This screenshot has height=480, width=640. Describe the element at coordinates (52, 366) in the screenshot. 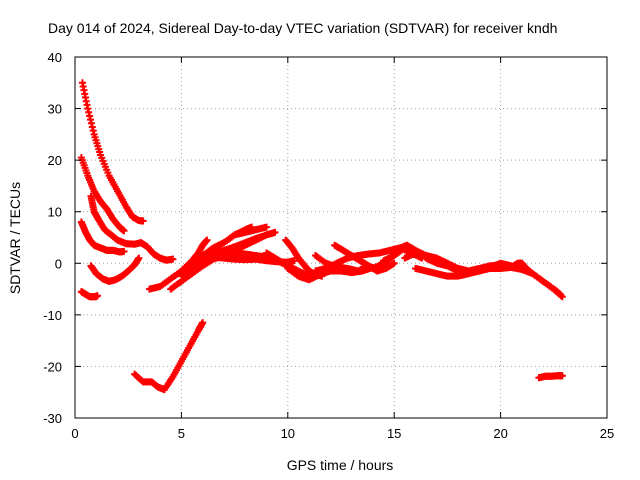

I see `y-tick-label: -20` at that location.